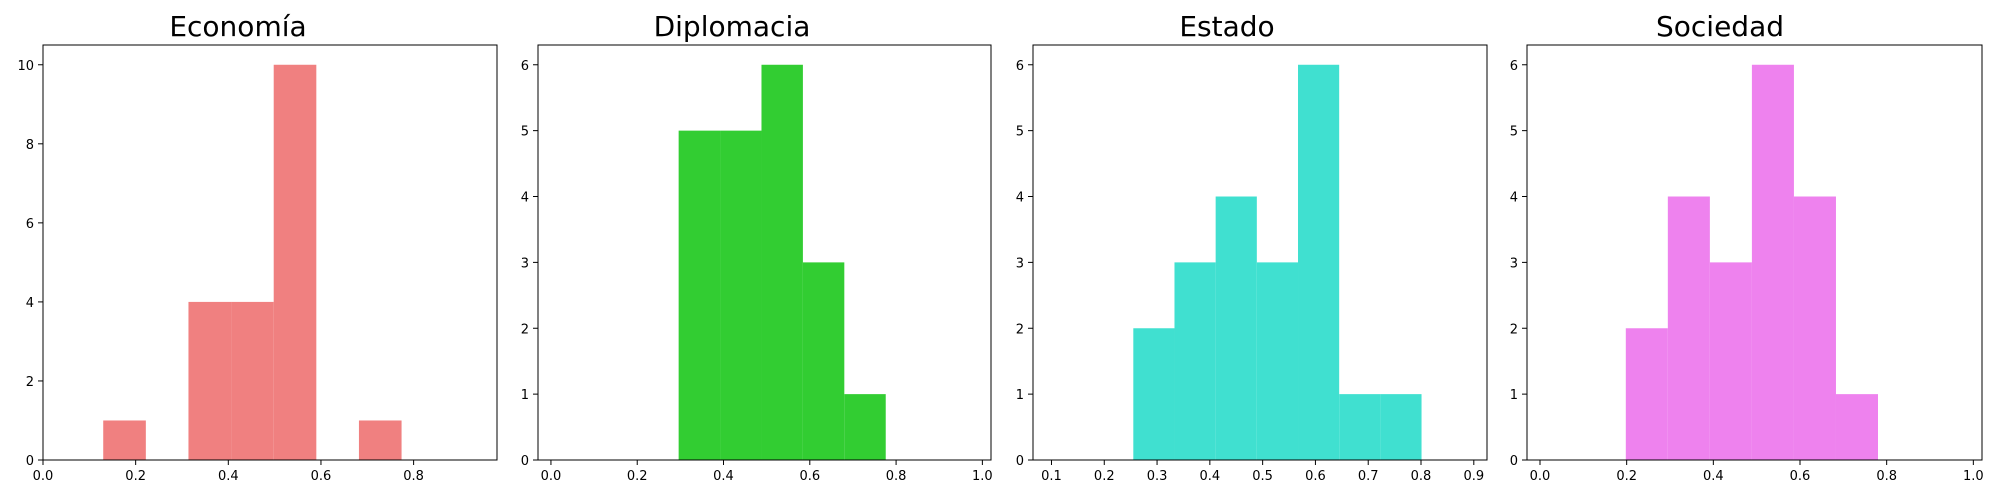 The image size is (2000, 500). Describe the element at coordinates (1886, 476) in the screenshot. I see `x-tick-label-sociedad: 0.8` at that location.